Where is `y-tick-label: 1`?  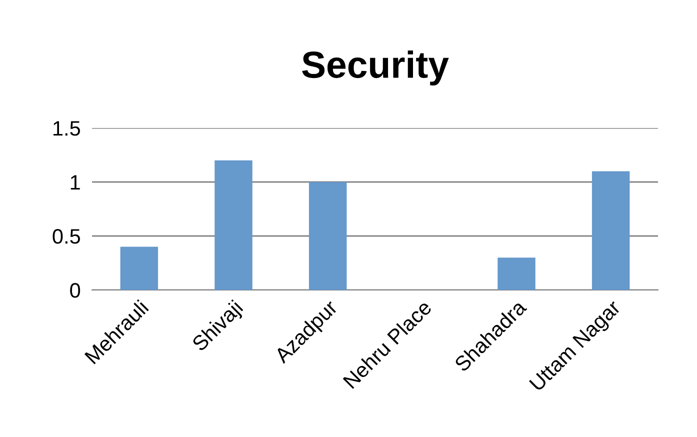 y-tick-label: 1 is located at coordinates (75, 182).